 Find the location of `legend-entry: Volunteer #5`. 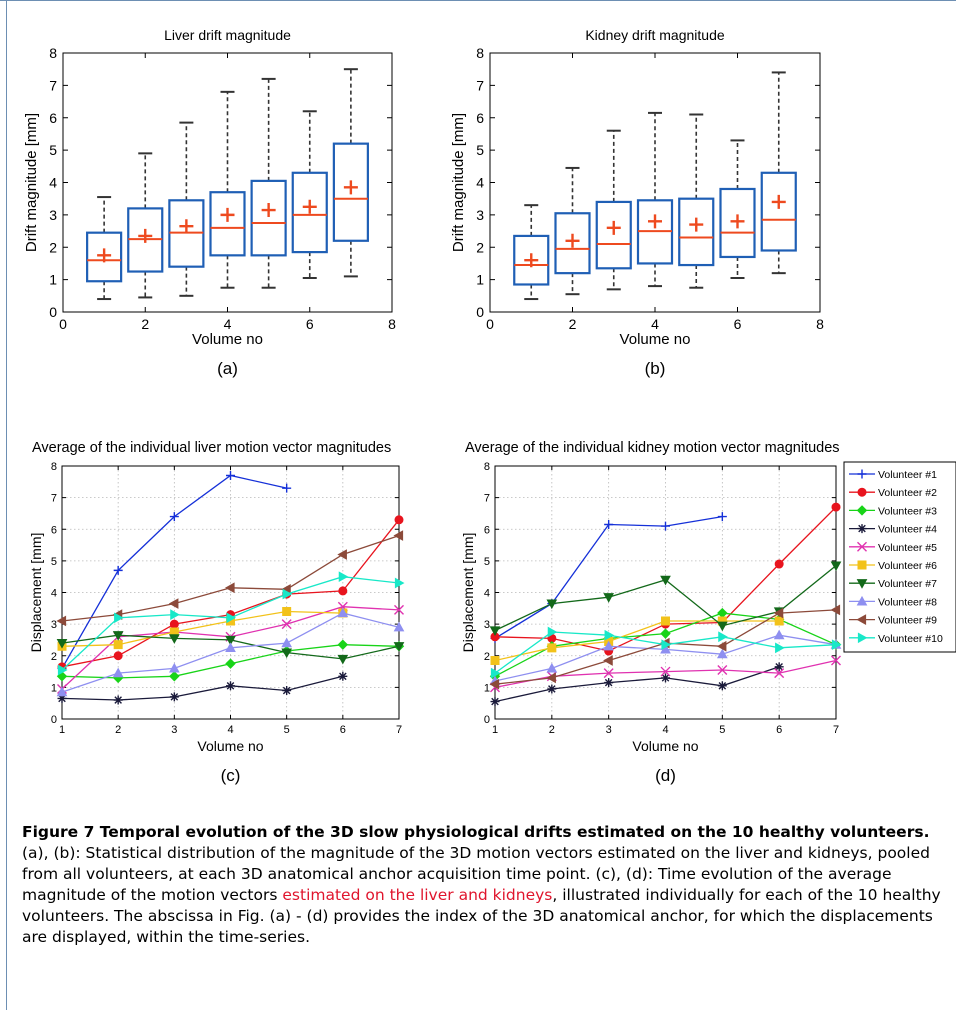

legend-entry: Volunteer #5 is located at coordinates (893, 548).